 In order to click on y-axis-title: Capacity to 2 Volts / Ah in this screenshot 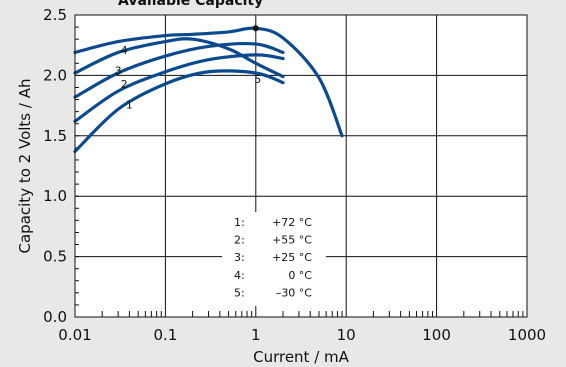, I will do `click(25, 166)`.